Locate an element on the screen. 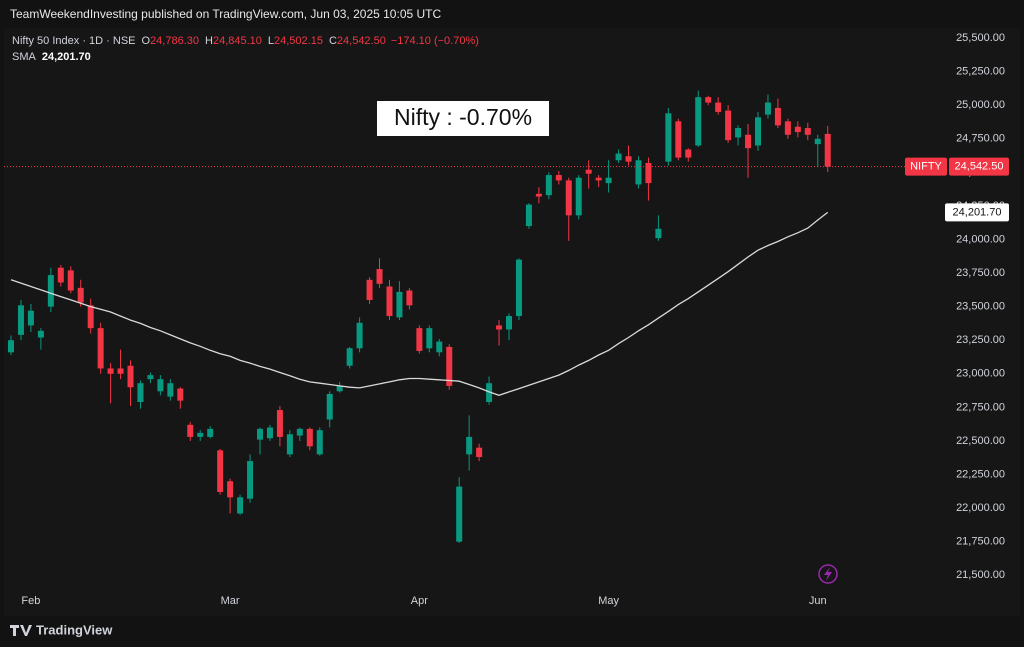  x-tick-label: Feb is located at coordinates (30, 601).